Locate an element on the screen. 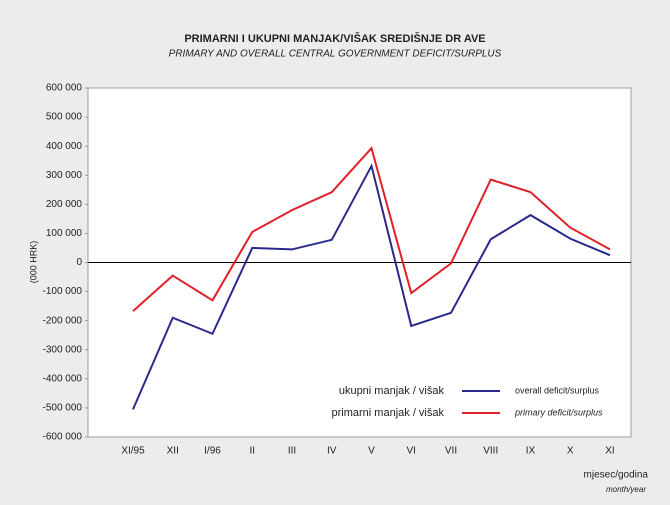 The image size is (670, 505). x-axis-label: mjesec/godina is located at coordinates (616, 475).